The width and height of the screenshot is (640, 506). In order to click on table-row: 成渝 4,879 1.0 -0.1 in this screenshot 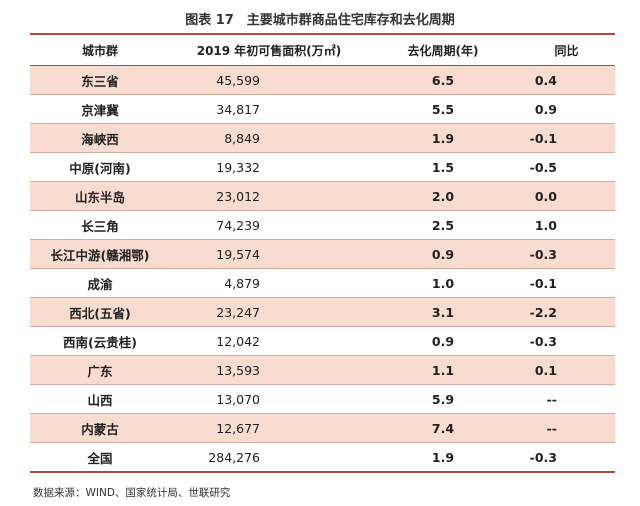, I will do `click(322, 283)`.